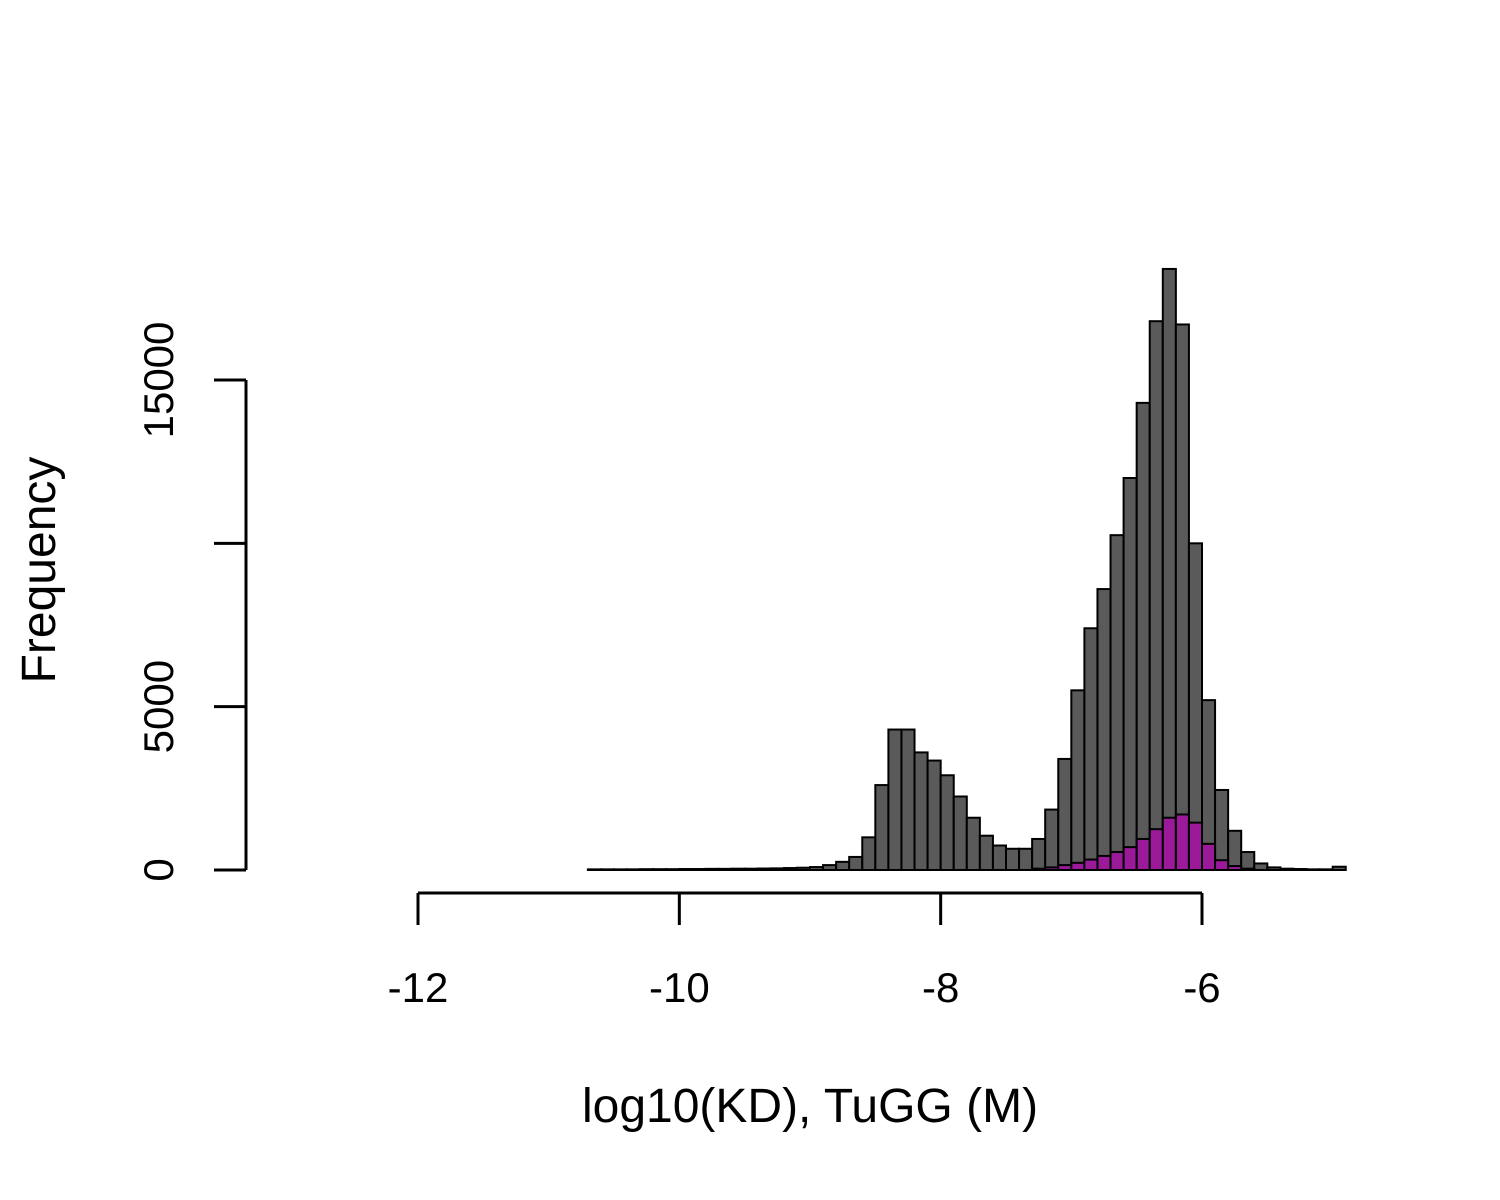 The width and height of the screenshot is (1500, 1200). I want to click on x-tick-label: -12, so click(418, 987).